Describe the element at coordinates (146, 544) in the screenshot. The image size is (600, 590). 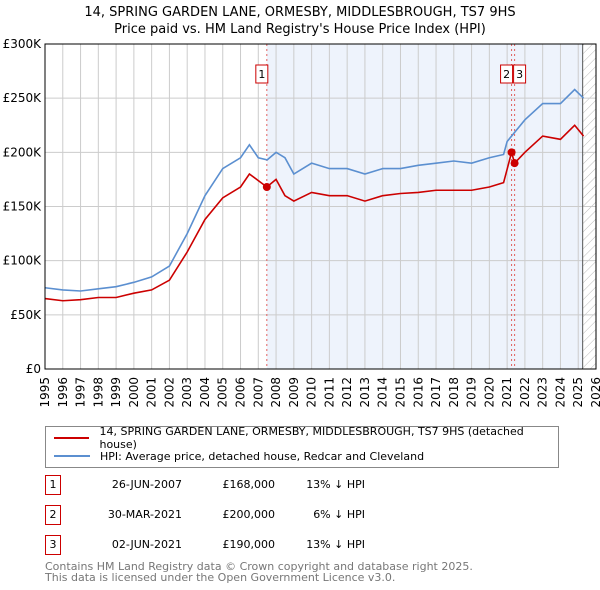
I see `sale-date: 02-JUN-2021` at that location.